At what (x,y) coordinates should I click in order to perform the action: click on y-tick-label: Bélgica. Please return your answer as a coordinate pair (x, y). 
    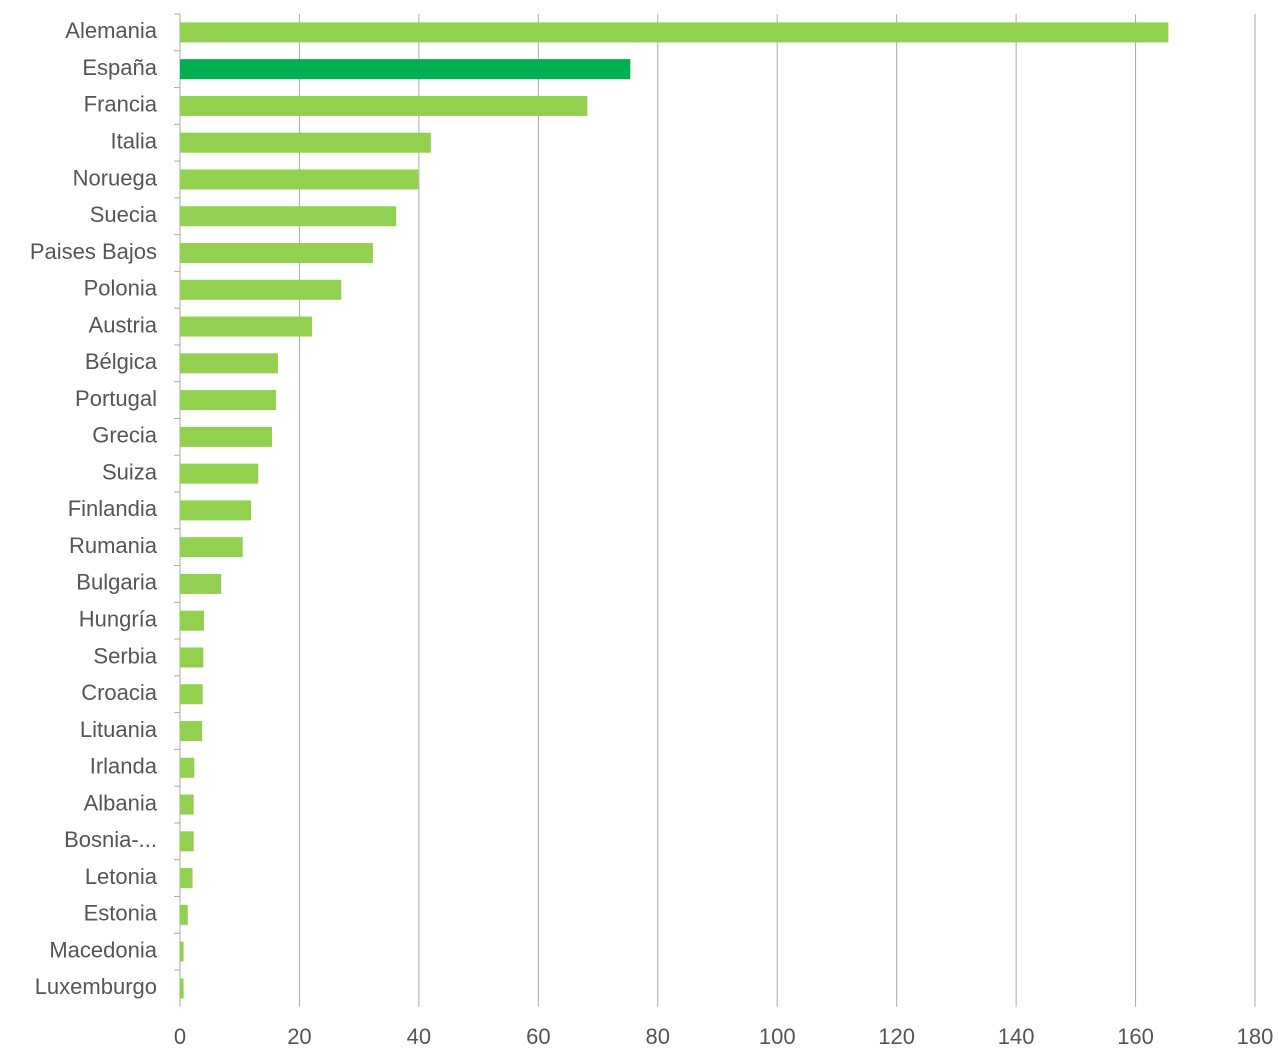
    Looking at the image, I should click on (121, 361).